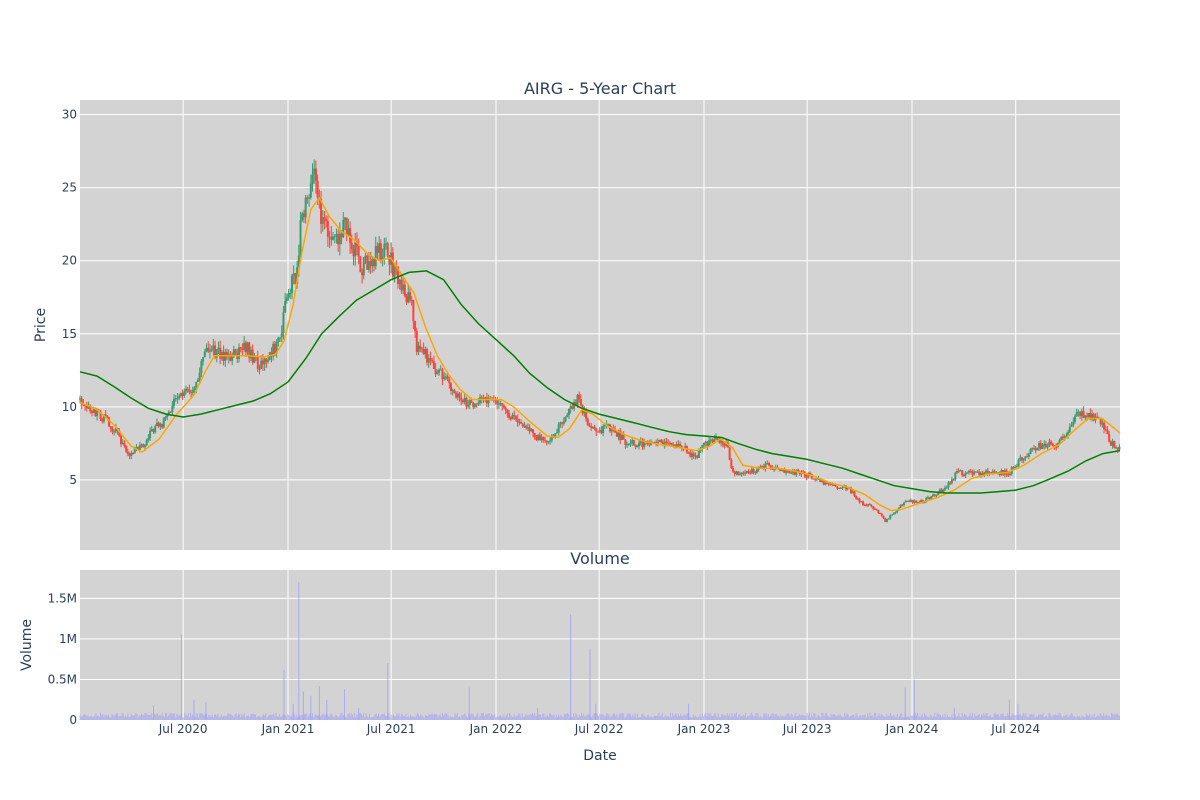  Describe the element at coordinates (599, 756) in the screenshot. I see `date-axis-label: Date` at that location.